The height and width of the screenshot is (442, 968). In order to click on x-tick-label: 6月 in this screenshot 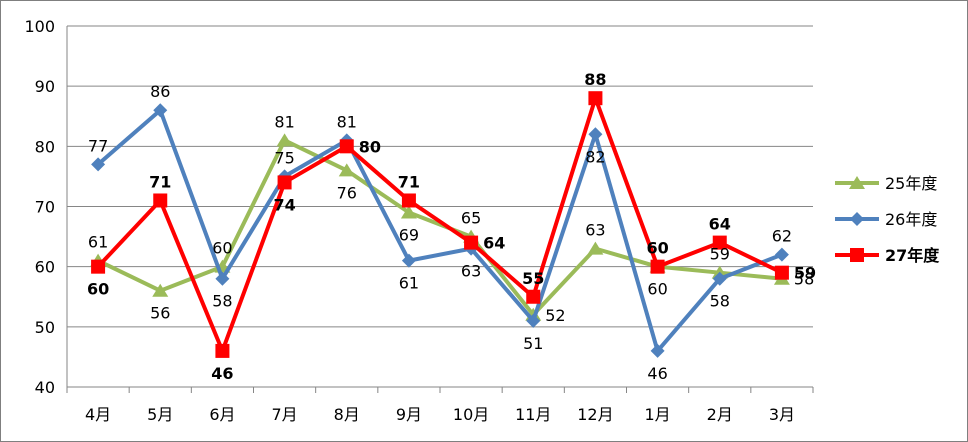, I will do `click(222, 414)`.